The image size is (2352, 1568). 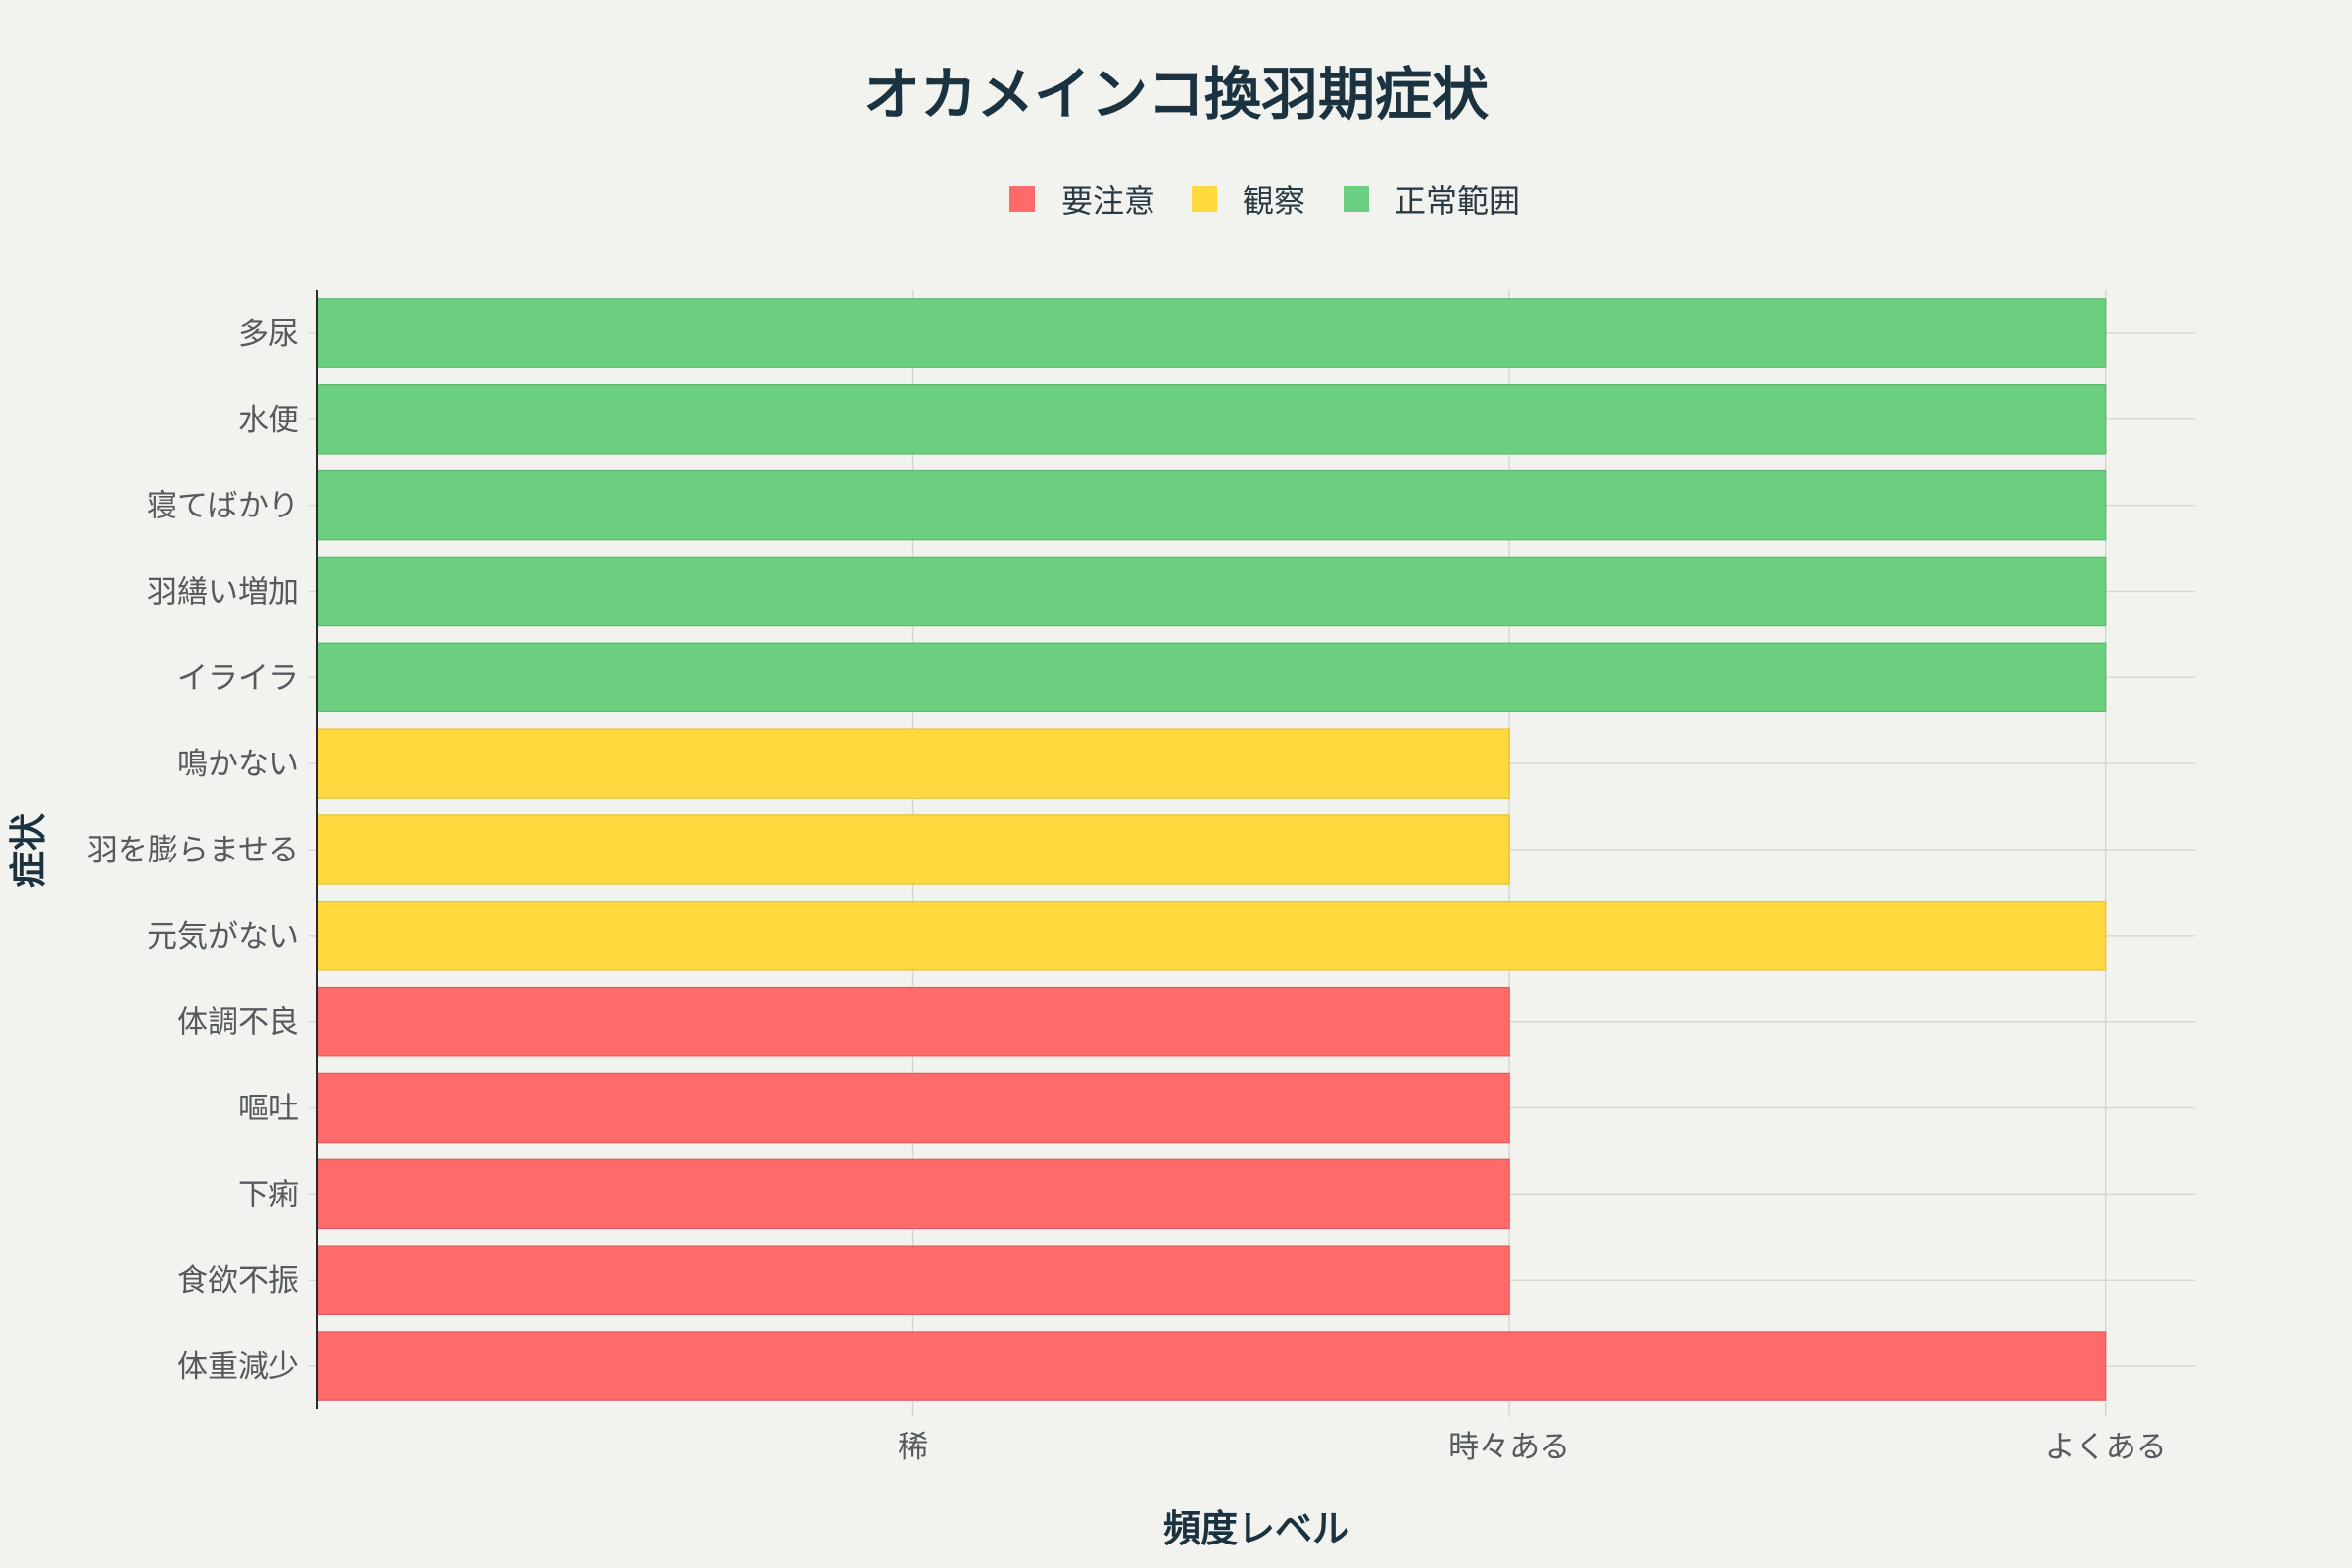 I want to click on y-axis-title: 症状, so click(x=28, y=850).